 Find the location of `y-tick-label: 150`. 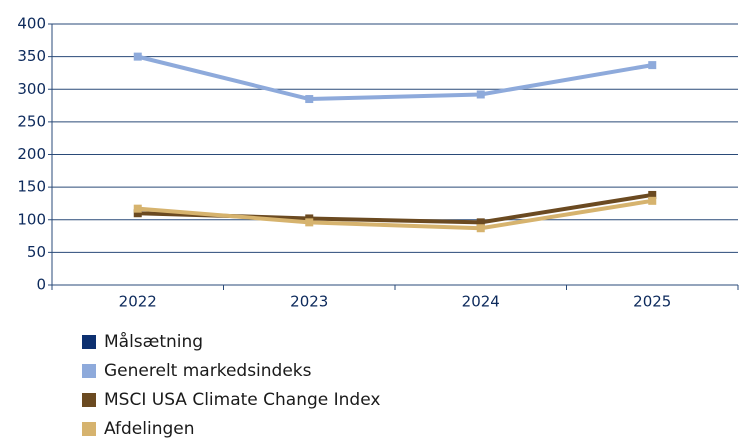

y-tick-label: 150 is located at coordinates (31, 187).